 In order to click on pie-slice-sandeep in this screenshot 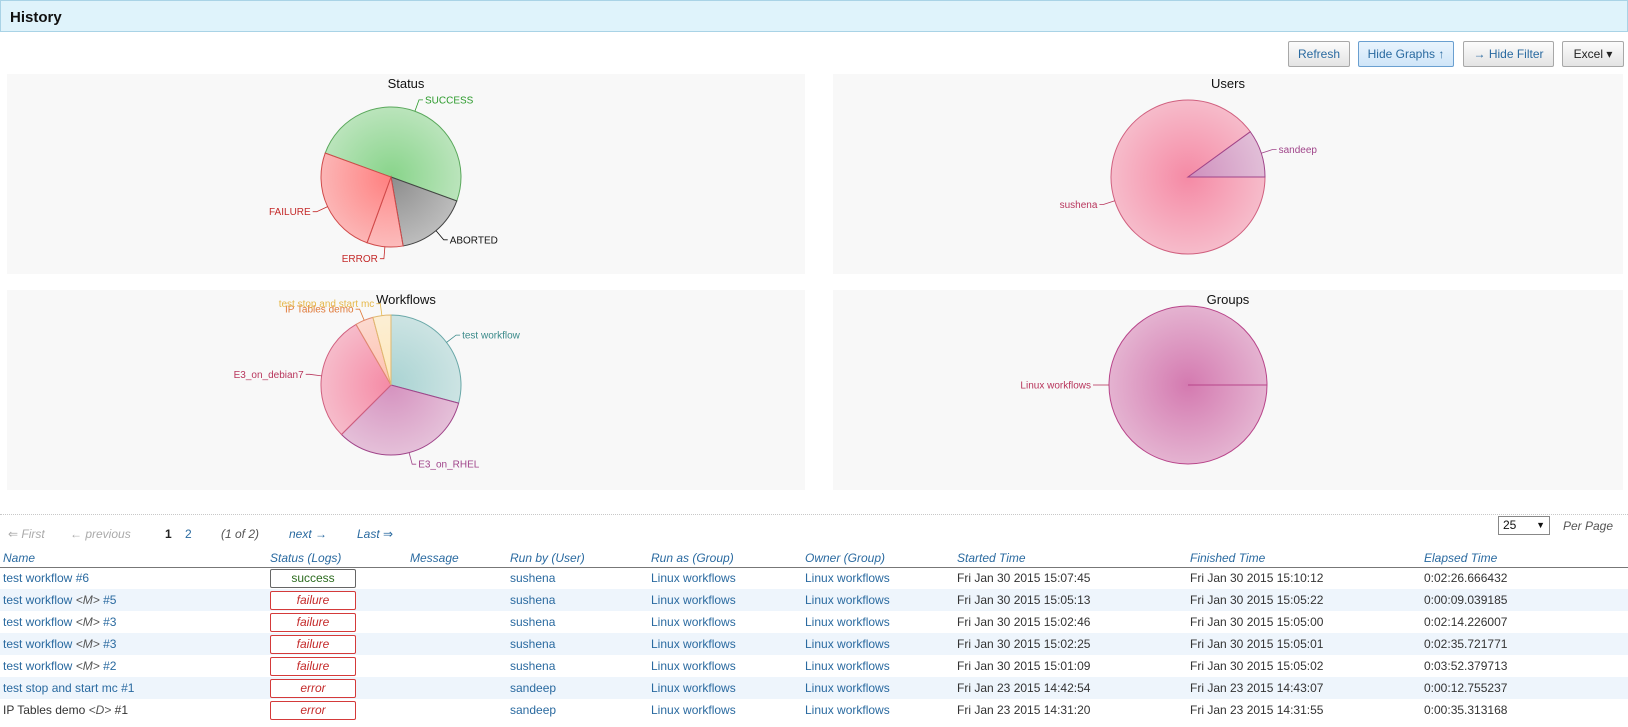, I will do `click(1226, 154)`.